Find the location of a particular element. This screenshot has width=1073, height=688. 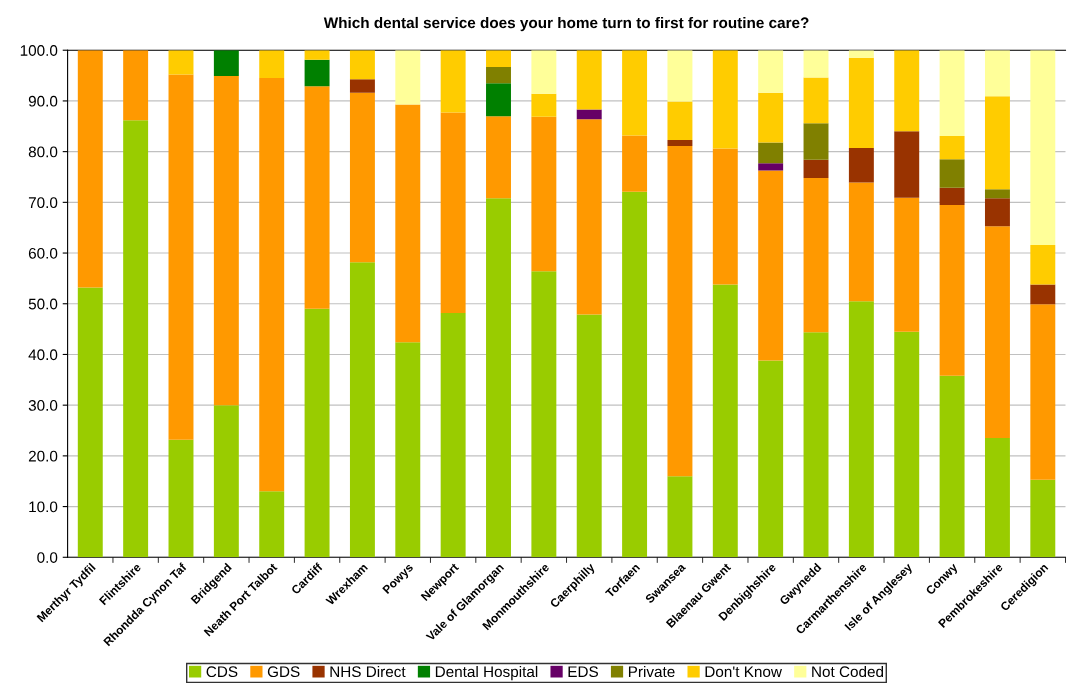

legend-label: EDS is located at coordinates (583, 672).